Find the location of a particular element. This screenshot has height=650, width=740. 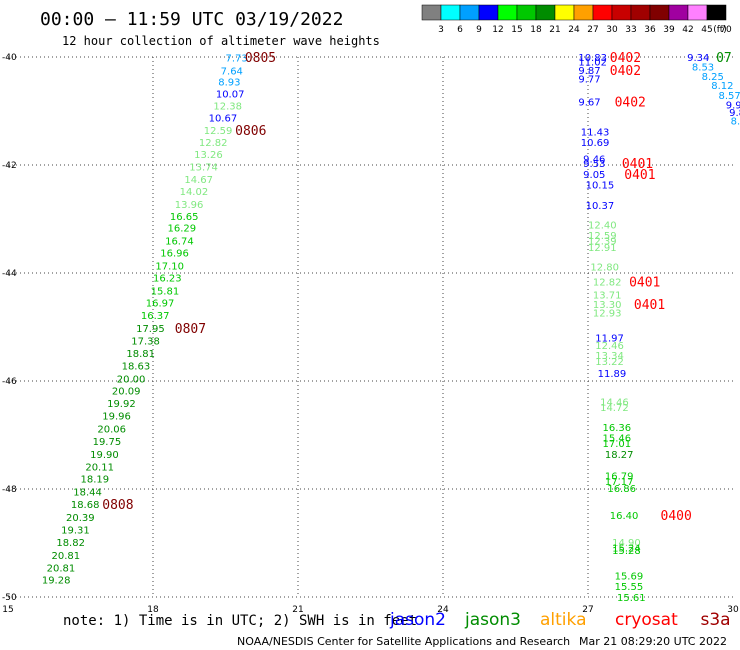

wave-height-value: 9.84 is located at coordinates (734, 113).